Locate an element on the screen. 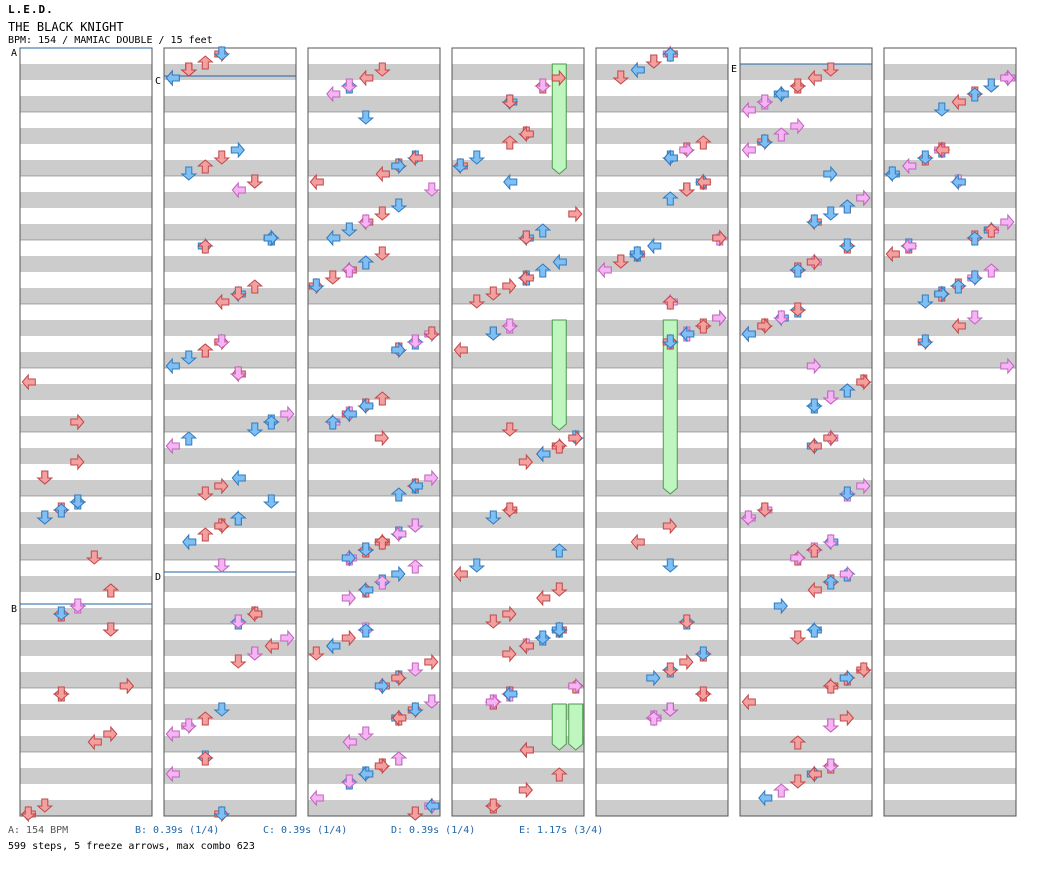  song-title: THE BLACK KNIGHT is located at coordinates (66, 27).